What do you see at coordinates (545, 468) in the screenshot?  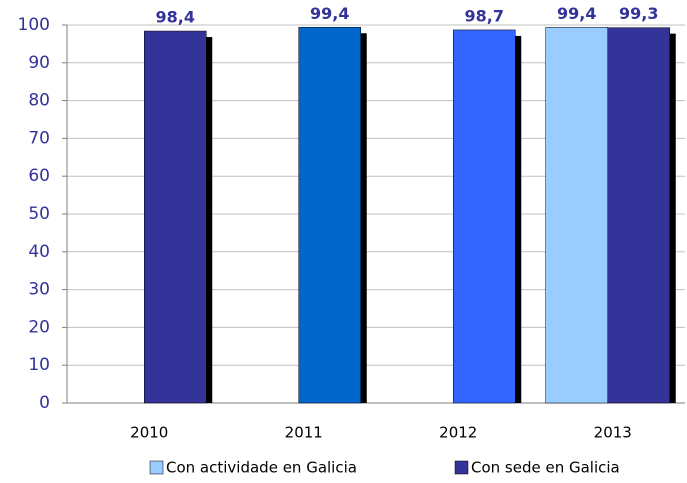 I see `legend-label: Con sede en Galicia` at bounding box center [545, 468].